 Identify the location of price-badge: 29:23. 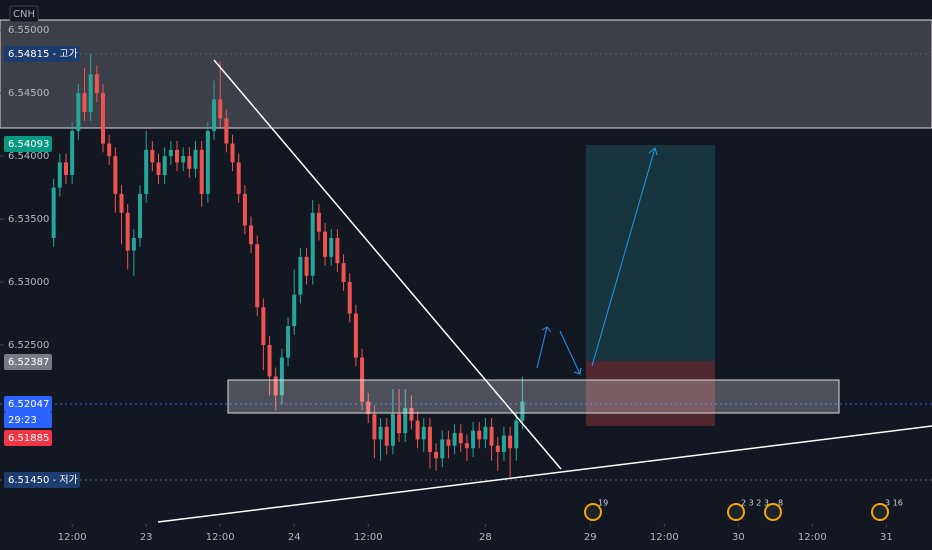
(28, 420).